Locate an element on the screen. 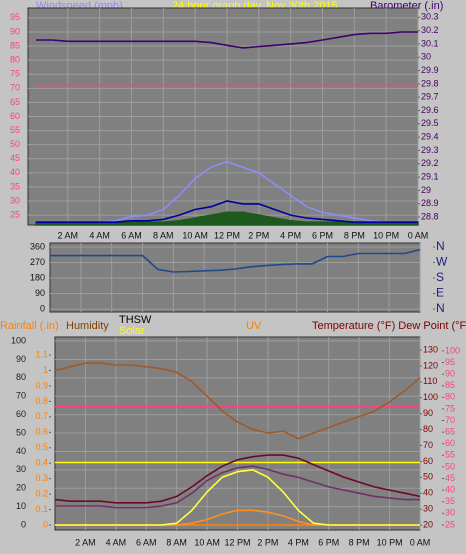  y-tick-label: 75 is located at coordinates (15, 74).